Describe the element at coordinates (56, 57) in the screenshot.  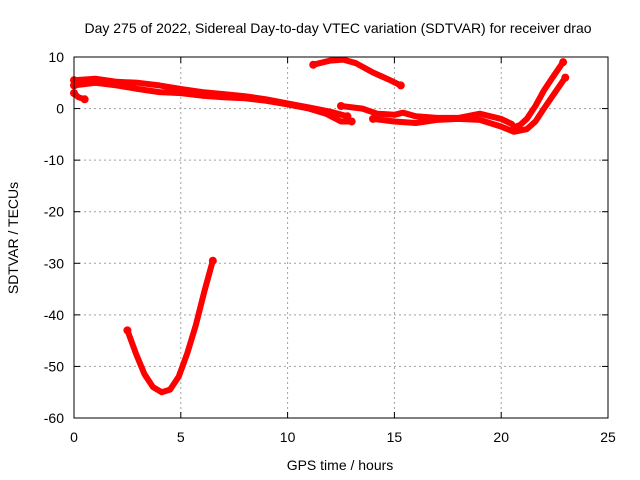
I see `y-tick-label: 10` at that location.